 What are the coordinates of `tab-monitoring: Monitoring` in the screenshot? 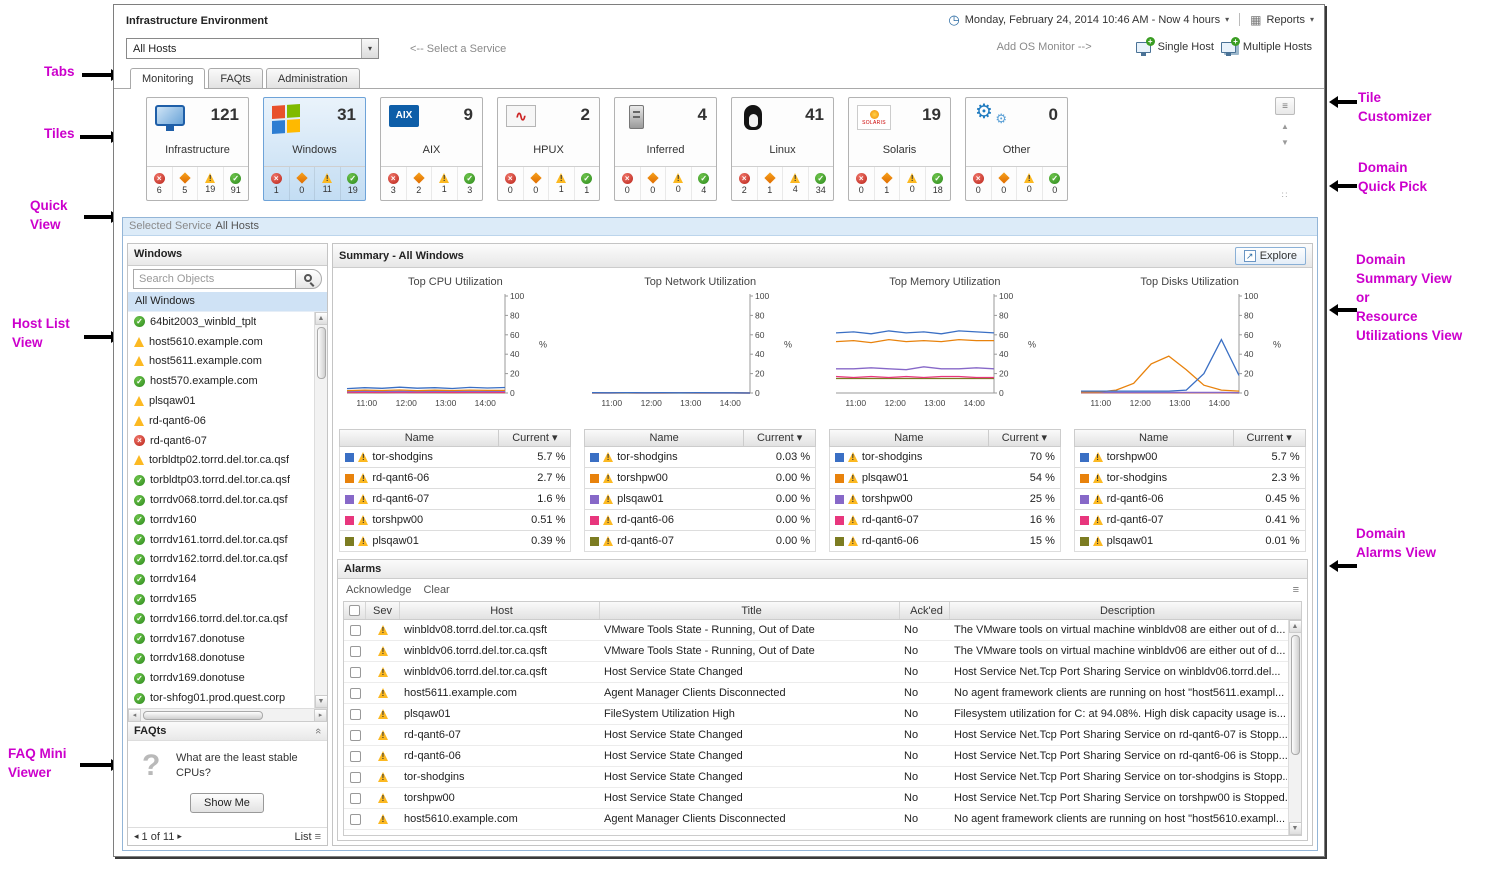 It's located at (168, 78).